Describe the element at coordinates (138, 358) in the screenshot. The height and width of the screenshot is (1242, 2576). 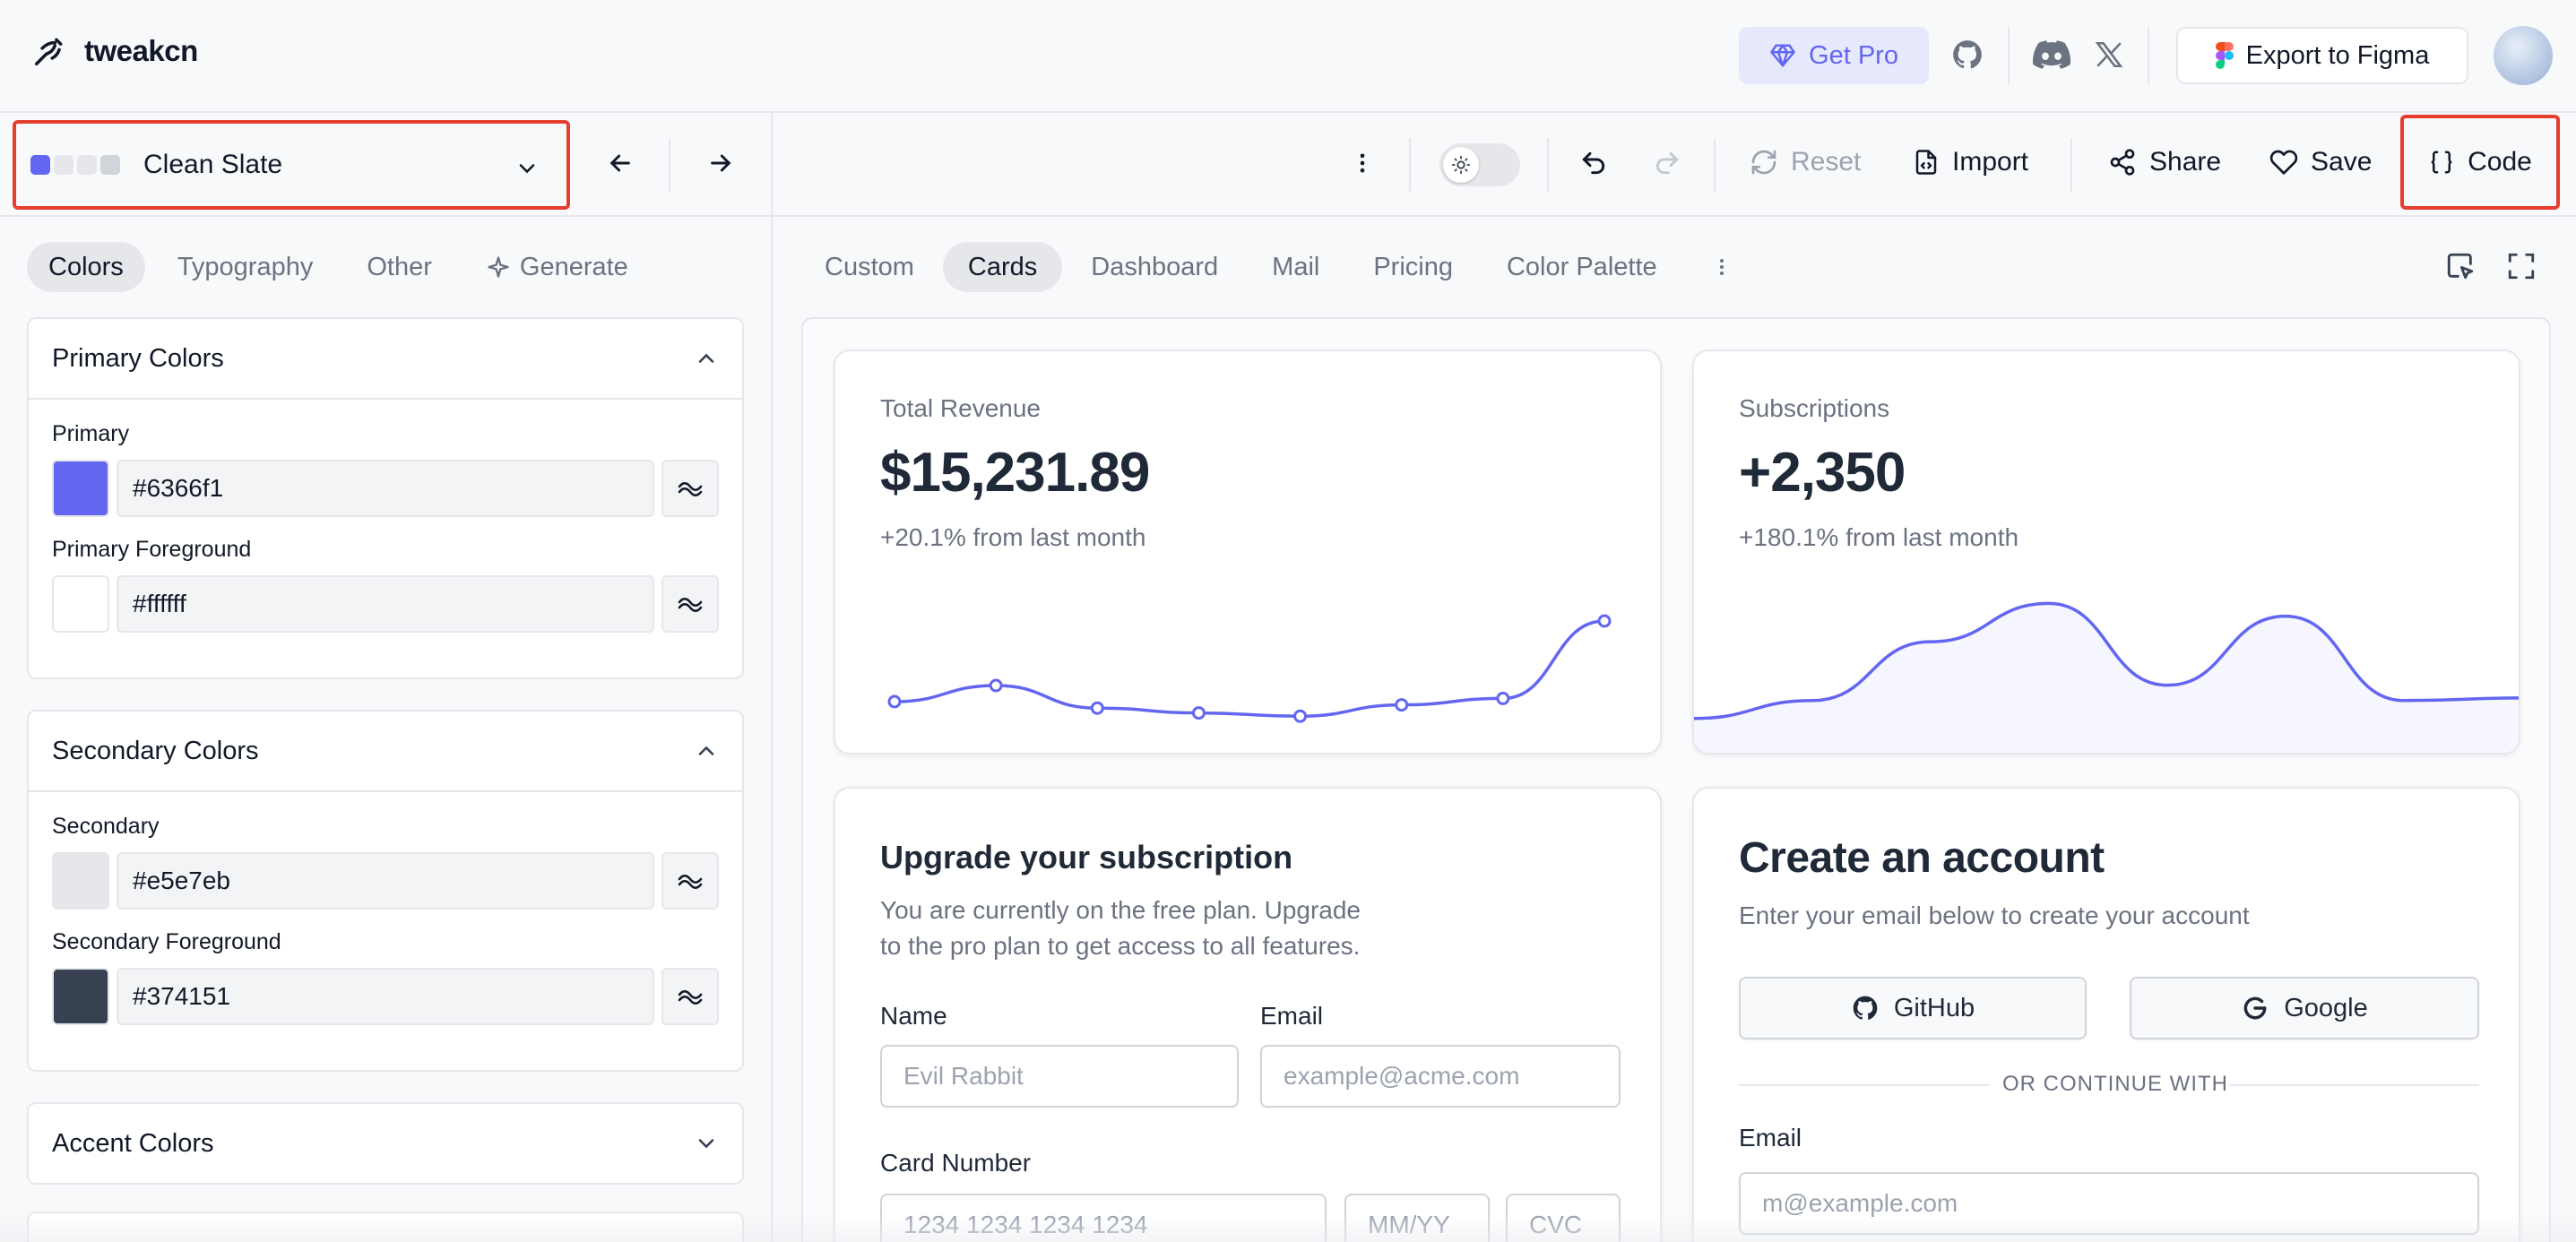
I see `section-title: Primary Colors` at that location.